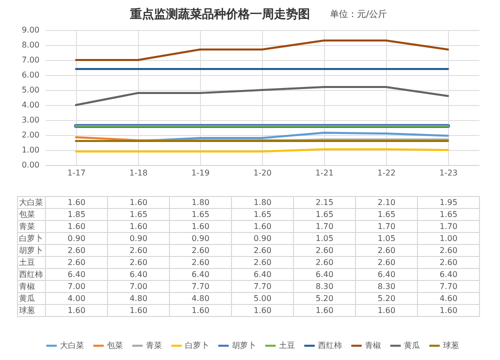 The image size is (500, 360). Describe the element at coordinates (27, 310) in the screenshot. I see `text: 球葱` at that location.